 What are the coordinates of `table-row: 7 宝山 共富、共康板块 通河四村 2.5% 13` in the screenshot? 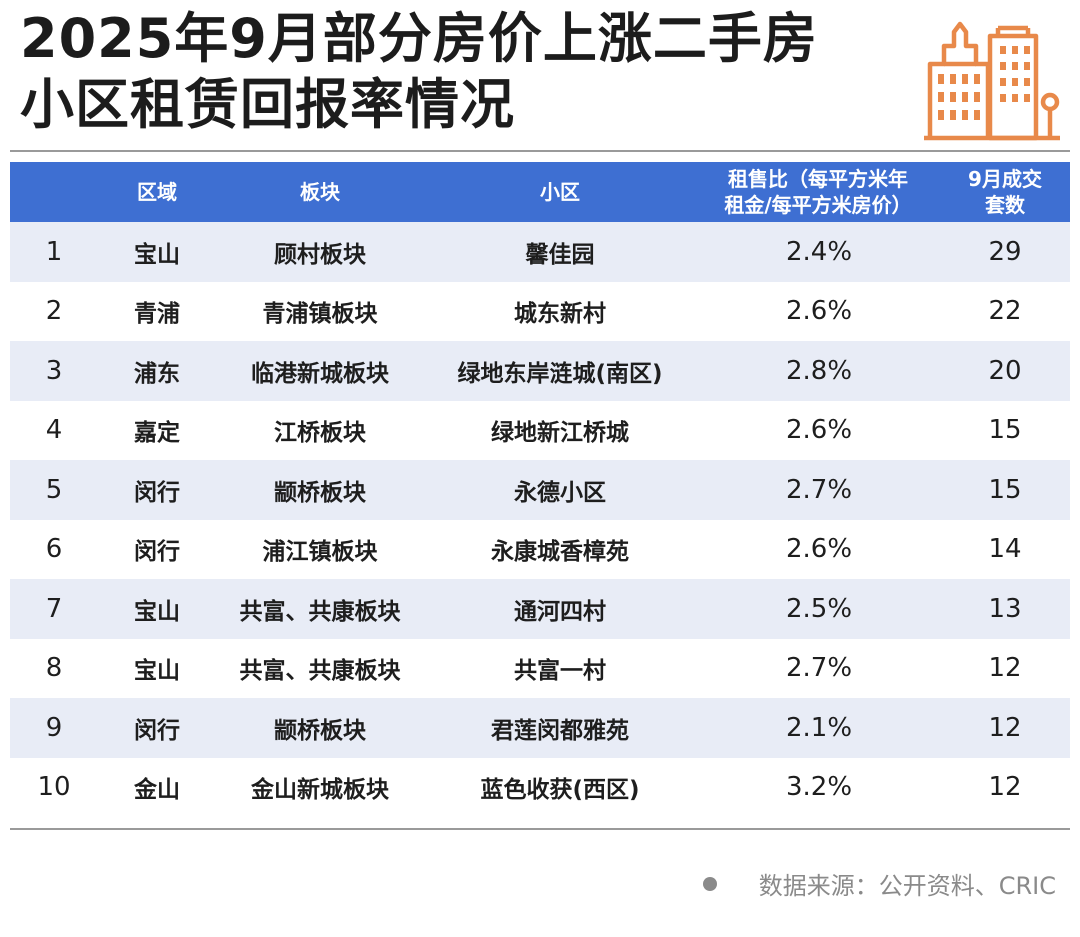 It's located at (540, 609).